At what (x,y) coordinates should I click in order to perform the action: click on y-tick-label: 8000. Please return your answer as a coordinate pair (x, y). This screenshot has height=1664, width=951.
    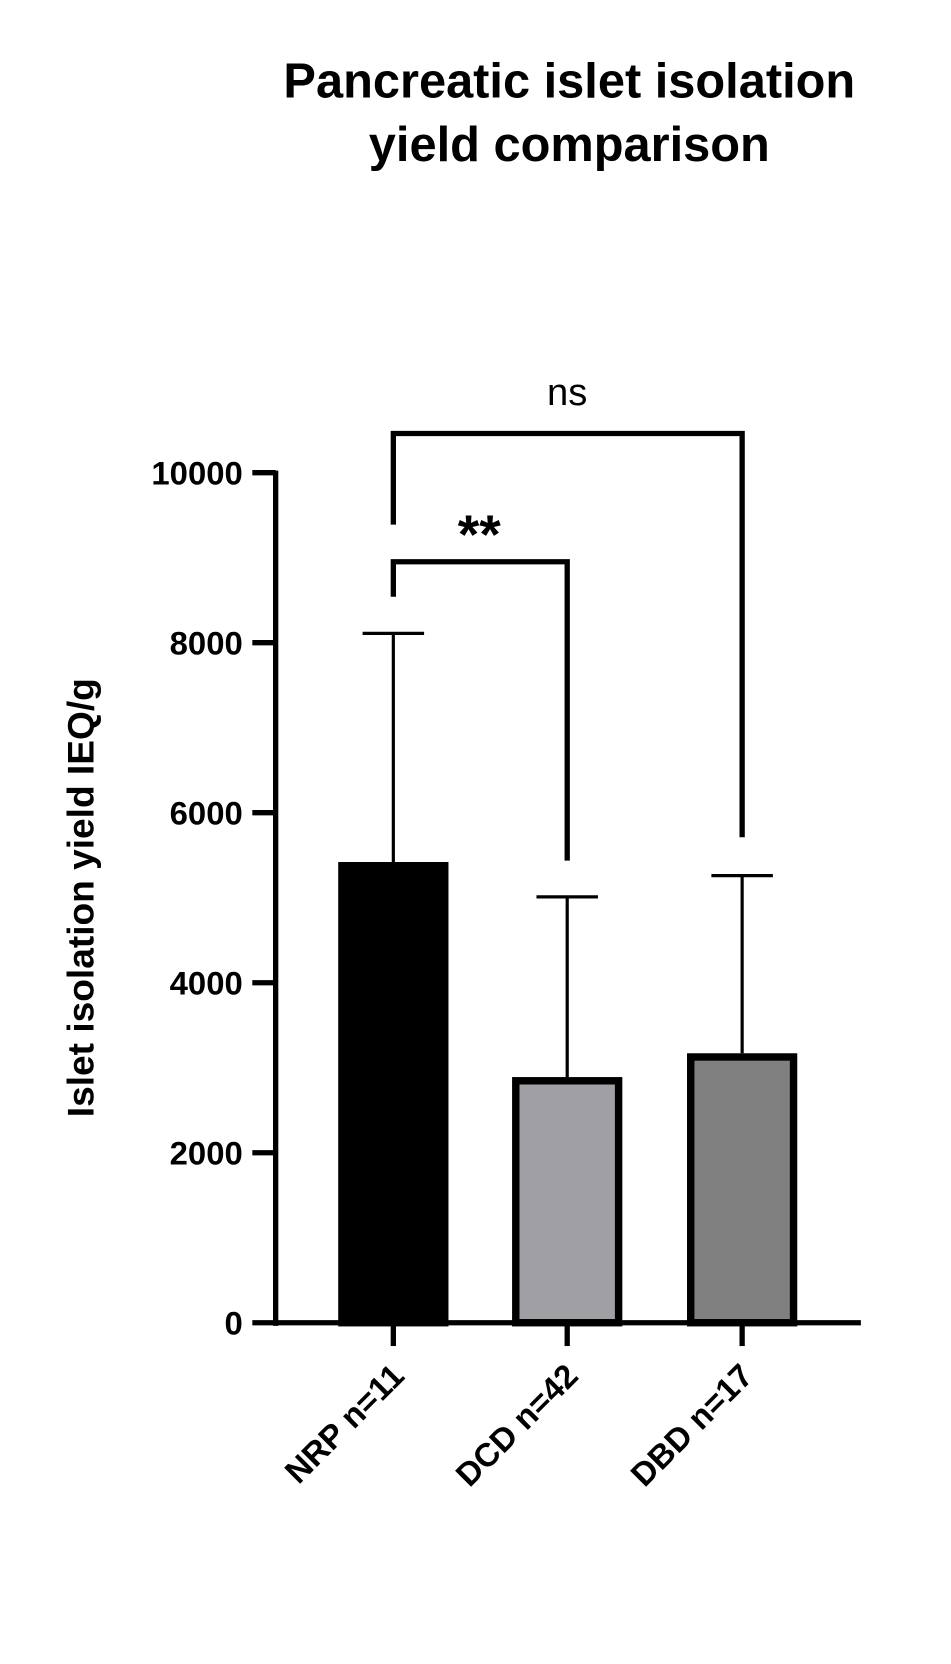
    Looking at the image, I should click on (206, 642).